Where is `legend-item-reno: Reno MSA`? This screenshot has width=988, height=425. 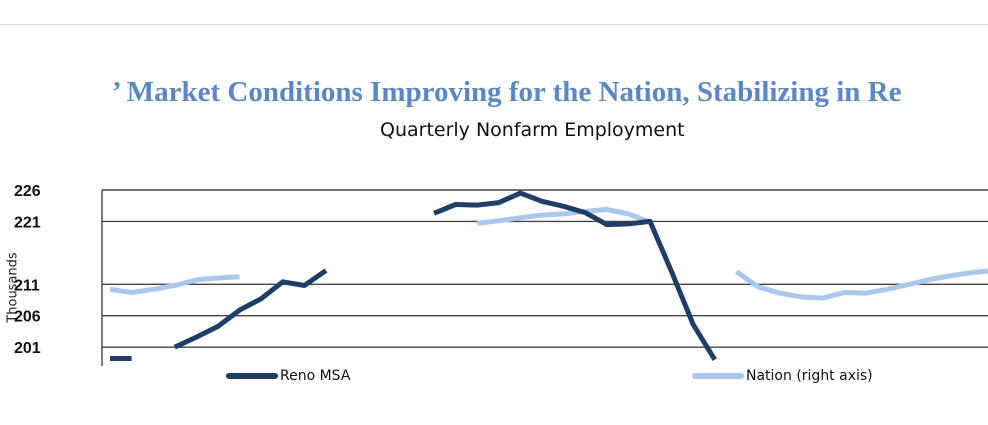
legend-item-reno: Reno MSA is located at coordinates (288, 376).